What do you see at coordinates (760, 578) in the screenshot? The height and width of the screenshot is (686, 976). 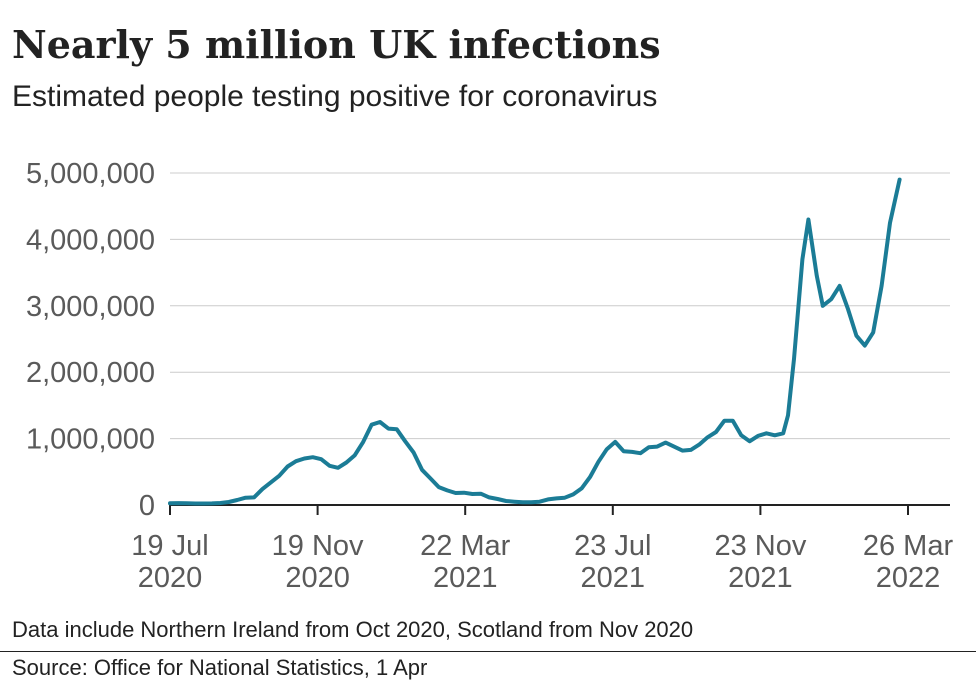 I see `x-tick-label-4-line2: 2021` at bounding box center [760, 578].